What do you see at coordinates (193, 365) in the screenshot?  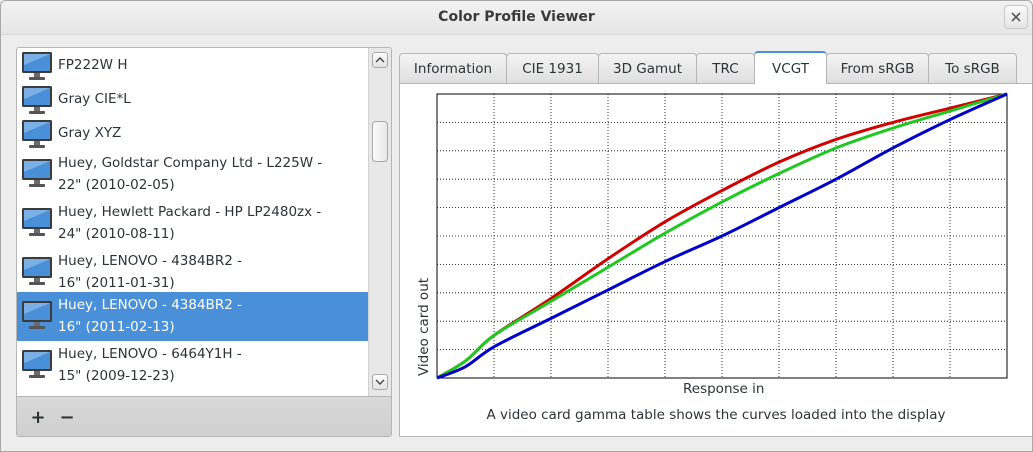 I see `profile-list-item: Huey, LENOVO - 6464Y1H - 15" (2009-12-23)` at bounding box center [193, 365].